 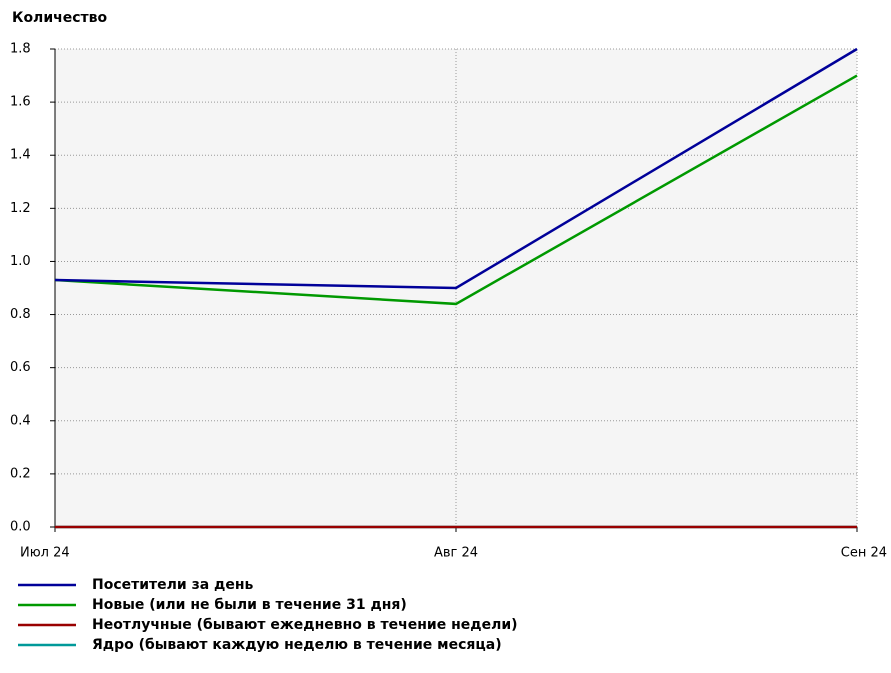 I want to click on y-tick-label: 0.2, so click(x=20, y=473).